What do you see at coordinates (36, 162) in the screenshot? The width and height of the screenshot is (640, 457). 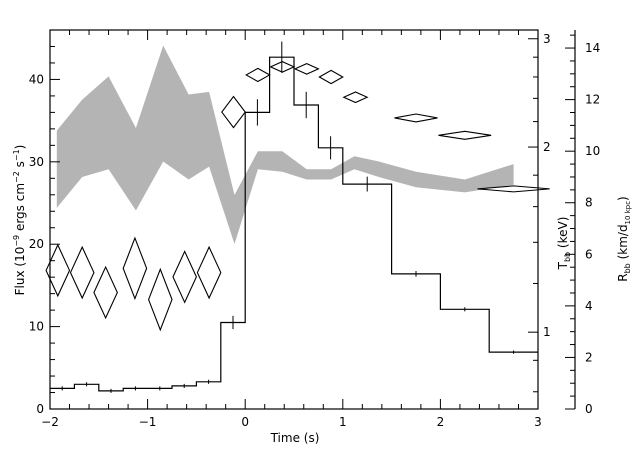 I see `flux-tick-label: 30` at bounding box center [36, 162].